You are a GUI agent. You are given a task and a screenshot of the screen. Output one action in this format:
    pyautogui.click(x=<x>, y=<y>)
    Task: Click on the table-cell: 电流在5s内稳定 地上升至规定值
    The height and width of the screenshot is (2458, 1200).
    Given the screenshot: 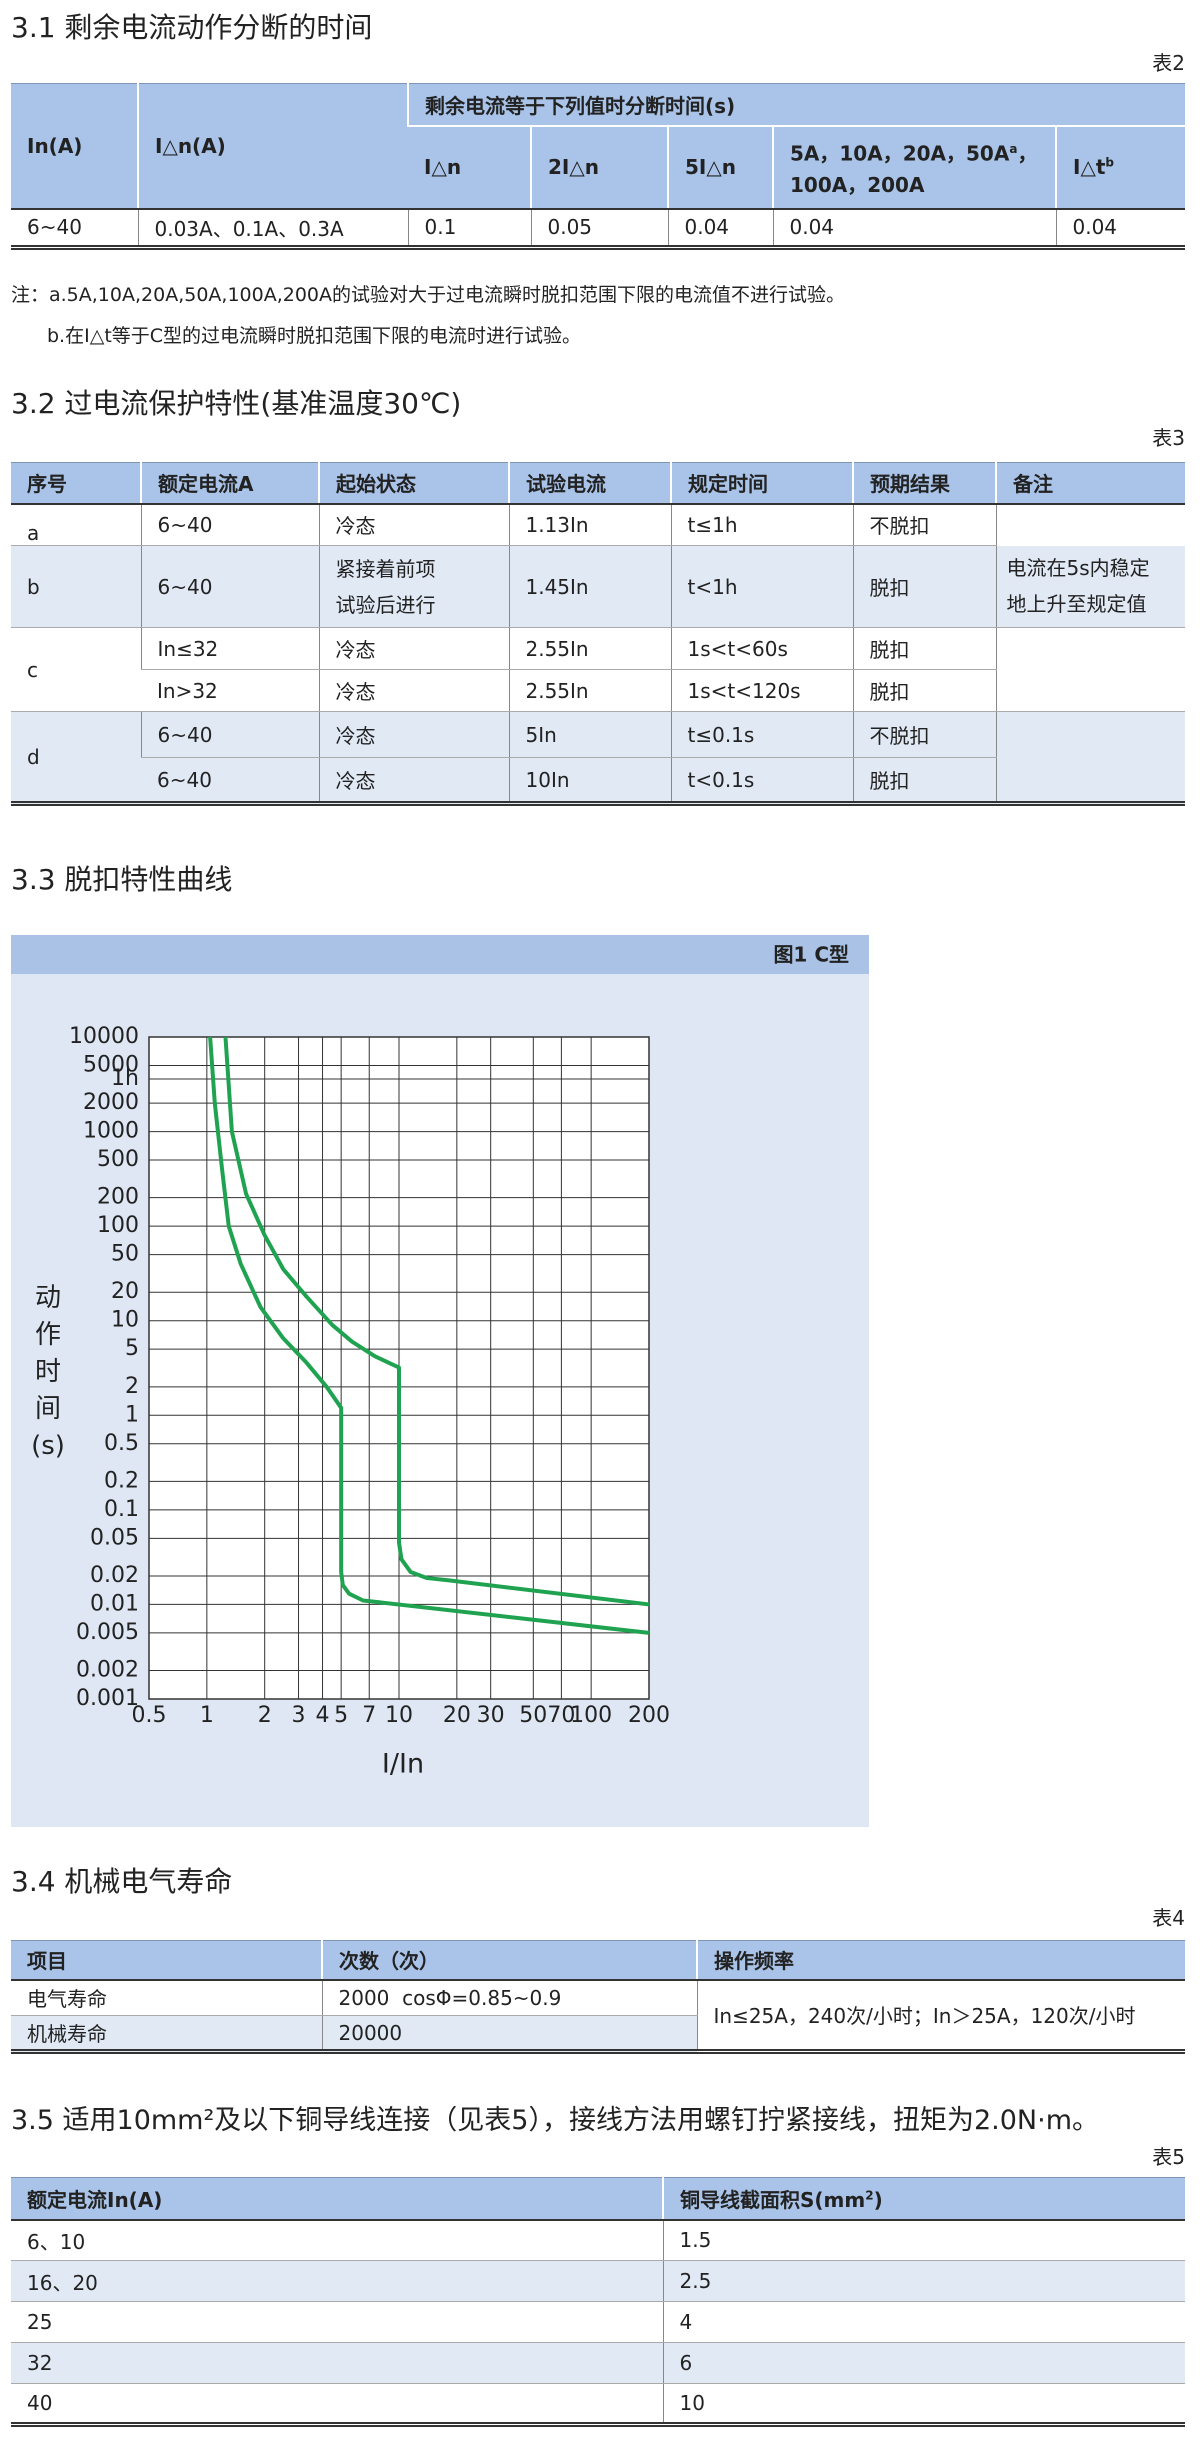 What is the action you would take?
    pyautogui.click(x=1090, y=586)
    